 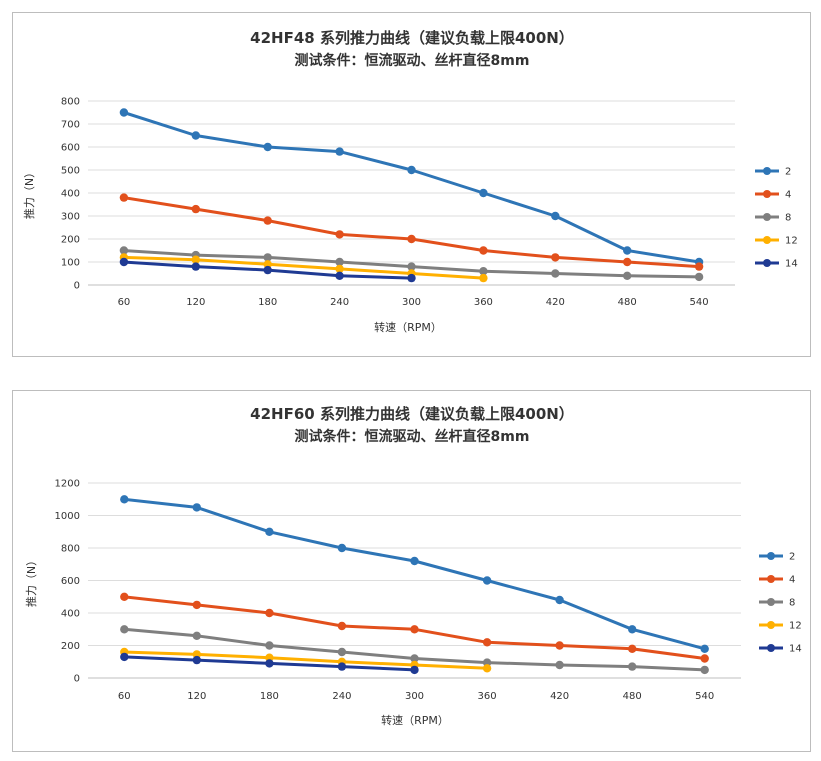 What do you see at coordinates (795, 626) in the screenshot?
I see `legend-label-12: 12` at bounding box center [795, 626].